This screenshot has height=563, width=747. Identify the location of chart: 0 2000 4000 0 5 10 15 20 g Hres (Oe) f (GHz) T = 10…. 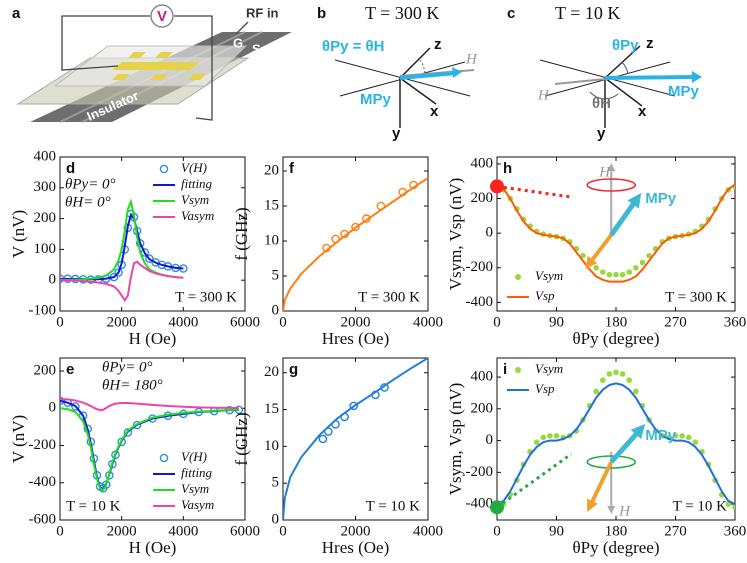
(337, 457).